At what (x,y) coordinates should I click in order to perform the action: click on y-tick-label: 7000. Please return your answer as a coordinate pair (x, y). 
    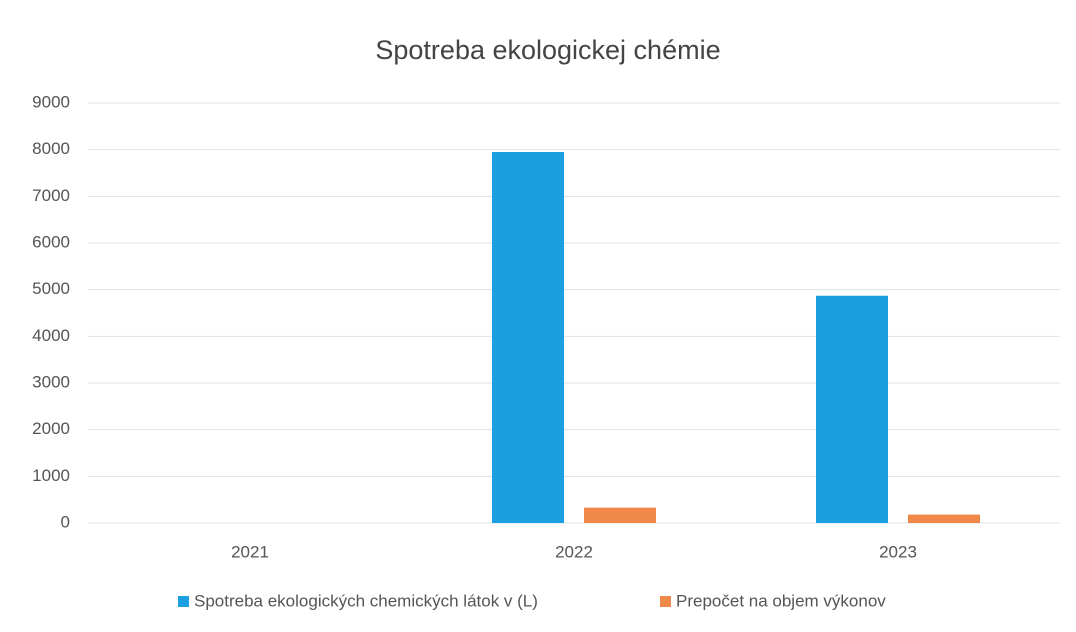
    Looking at the image, I should click on (51, 195).